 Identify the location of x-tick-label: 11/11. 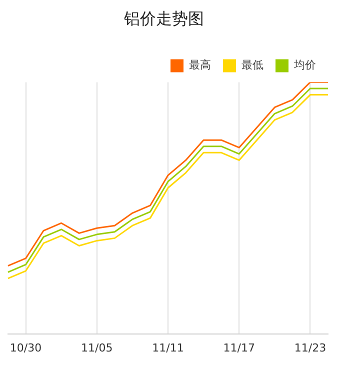
(168, 347).